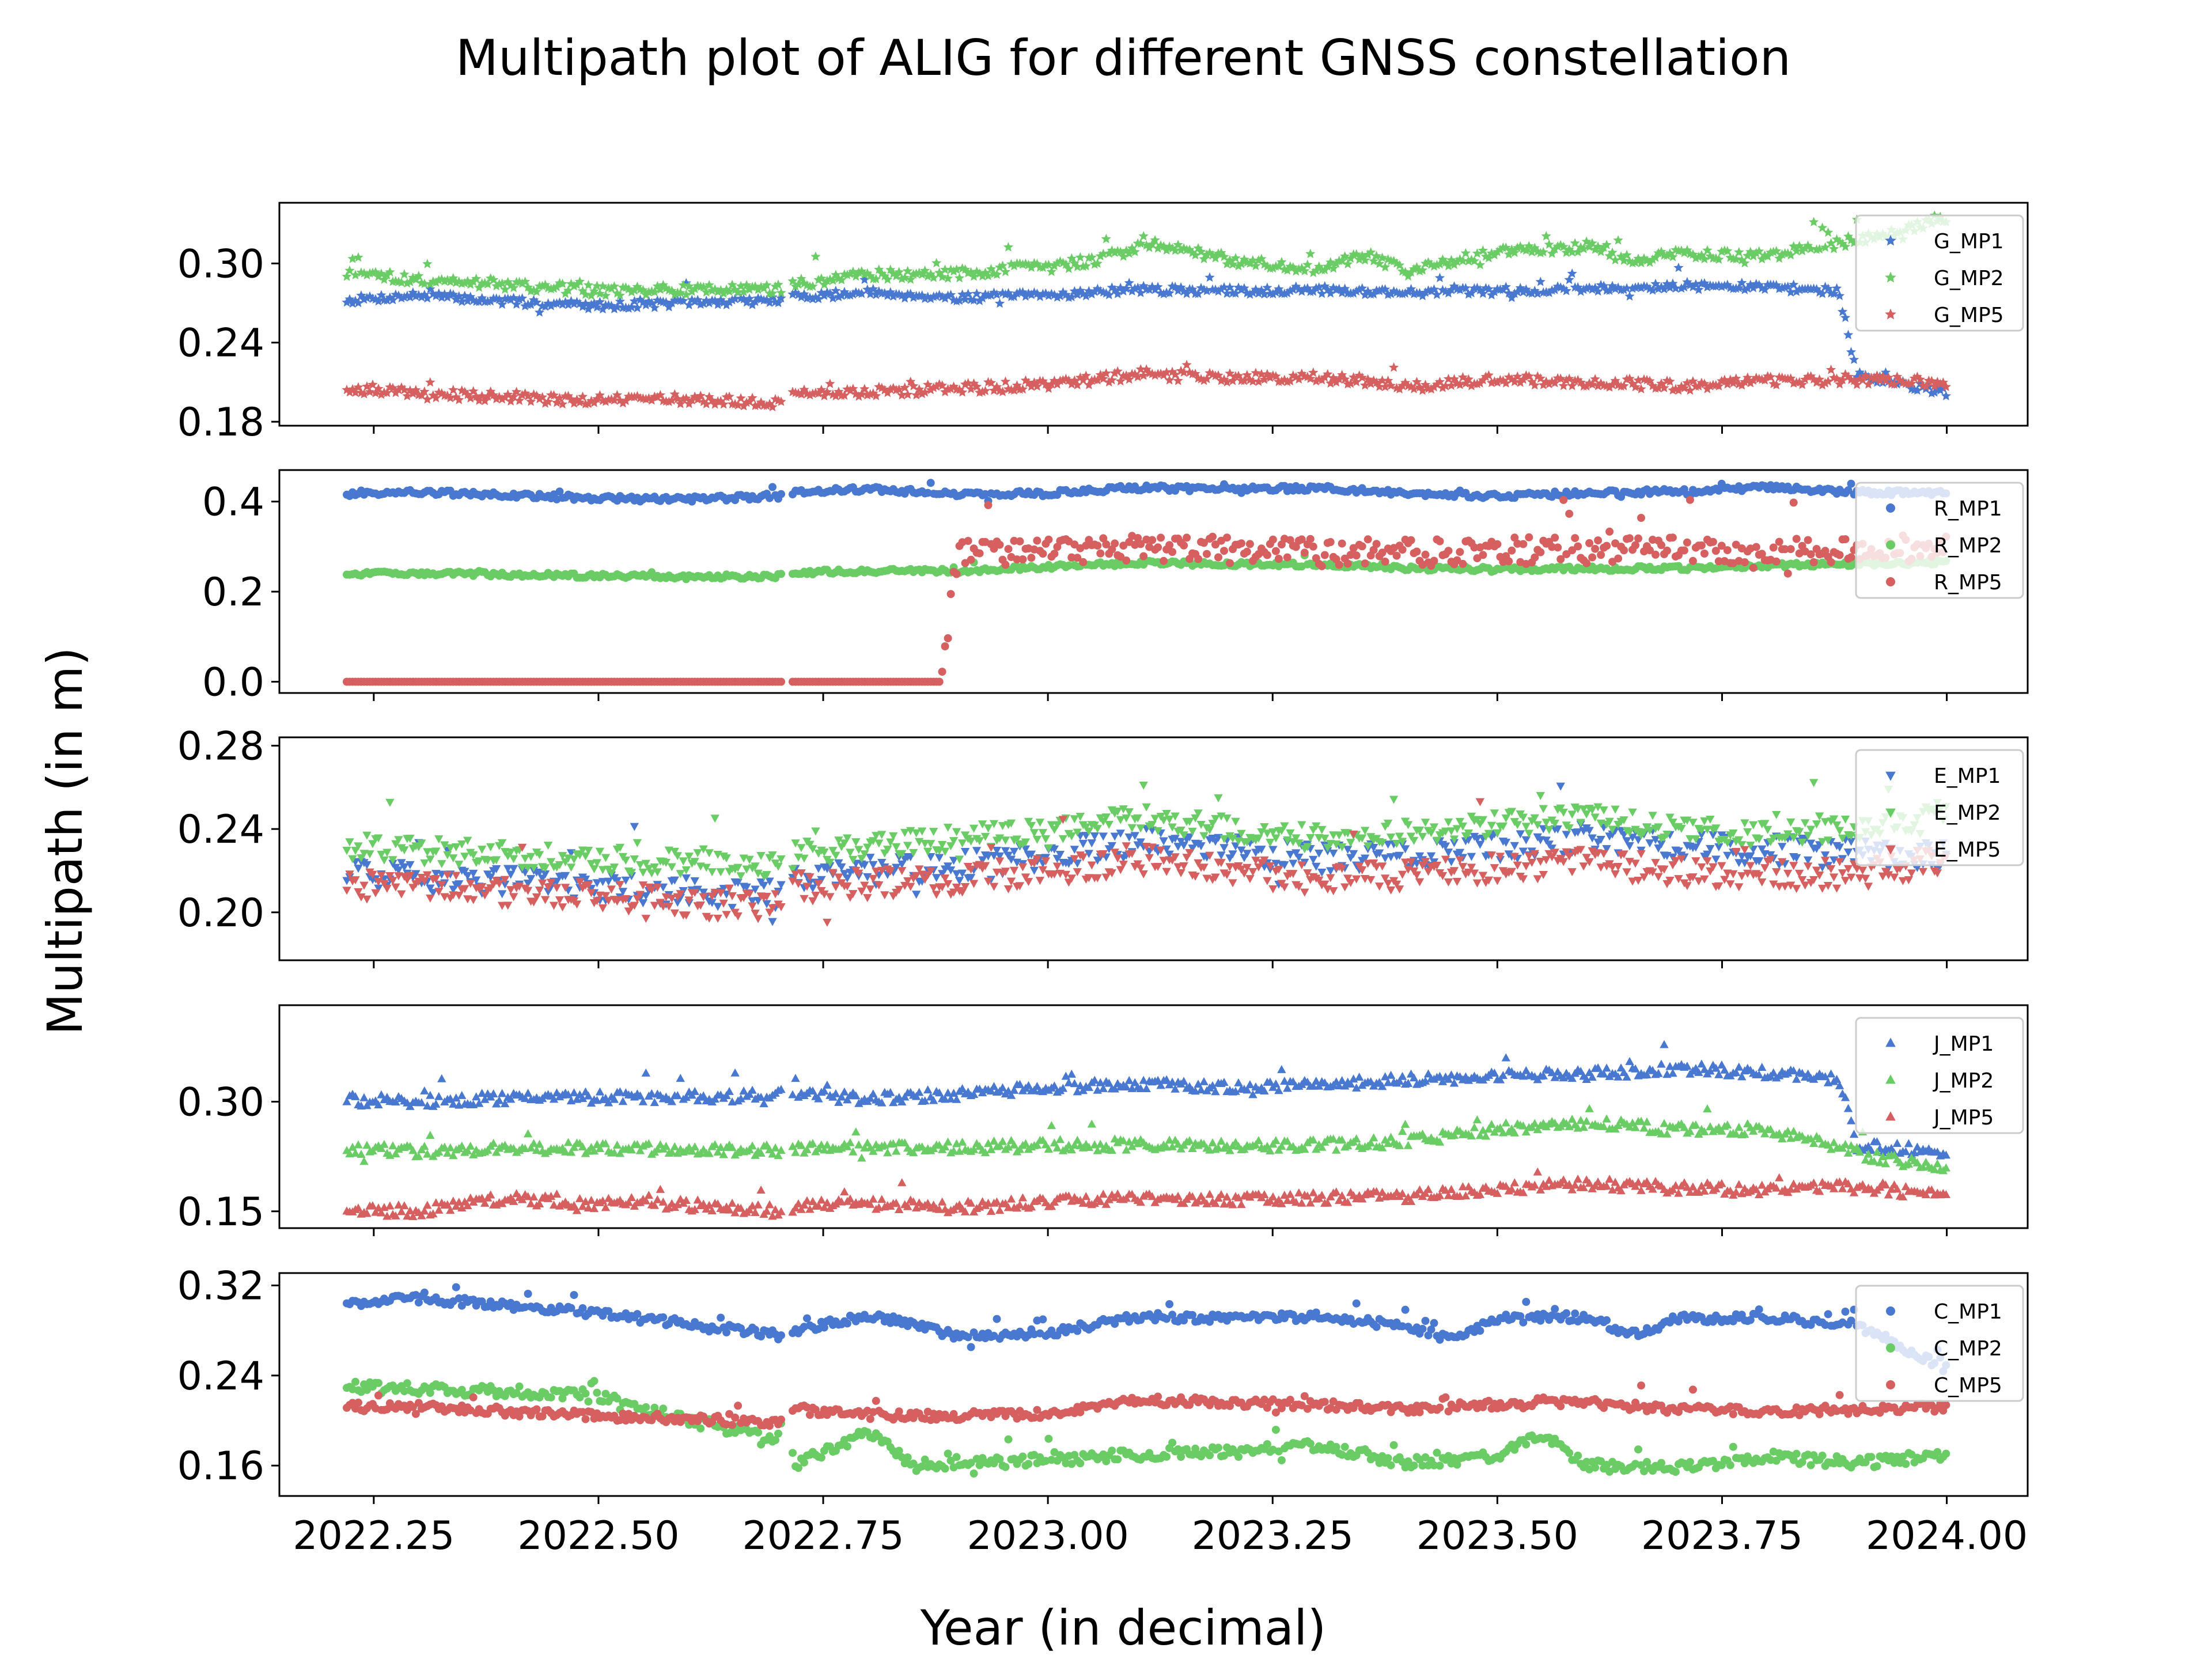 This screenshot has height=1659, width=2212. What do you see at coordinates (220, 422) in the screenshot?
I see `y-tick-label: 0.18` at bounding box center [220, 422].